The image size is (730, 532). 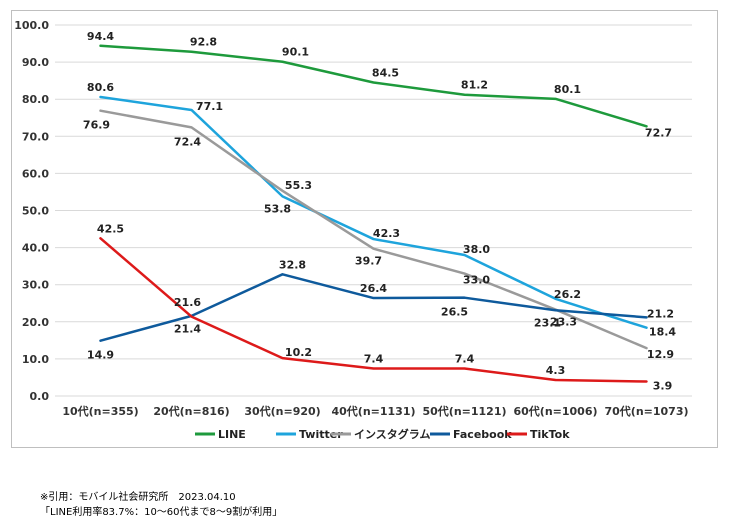 What do you see at coordinates (292, 264) in the screenshot?
I see `data-label: 32.8` at bounding box center [292, 264].